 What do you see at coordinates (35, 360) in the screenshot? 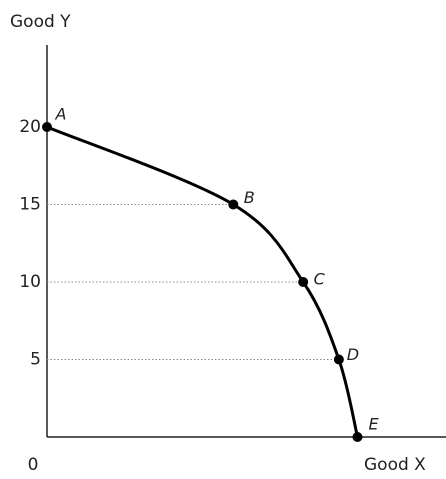
I see `y-tick-label: 5` at bounding box center [35, 360].